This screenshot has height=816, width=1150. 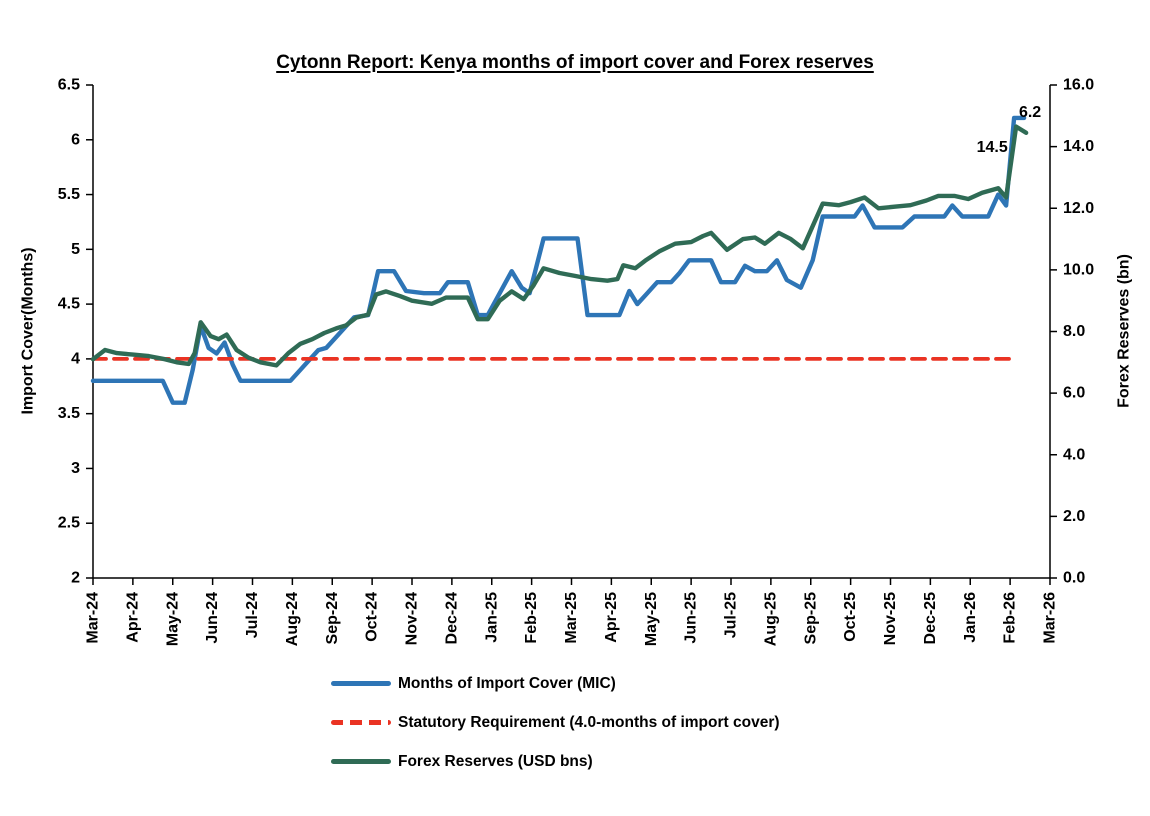 I want to click on x-tick-label: Jan-25, so click(x=491, y=617).